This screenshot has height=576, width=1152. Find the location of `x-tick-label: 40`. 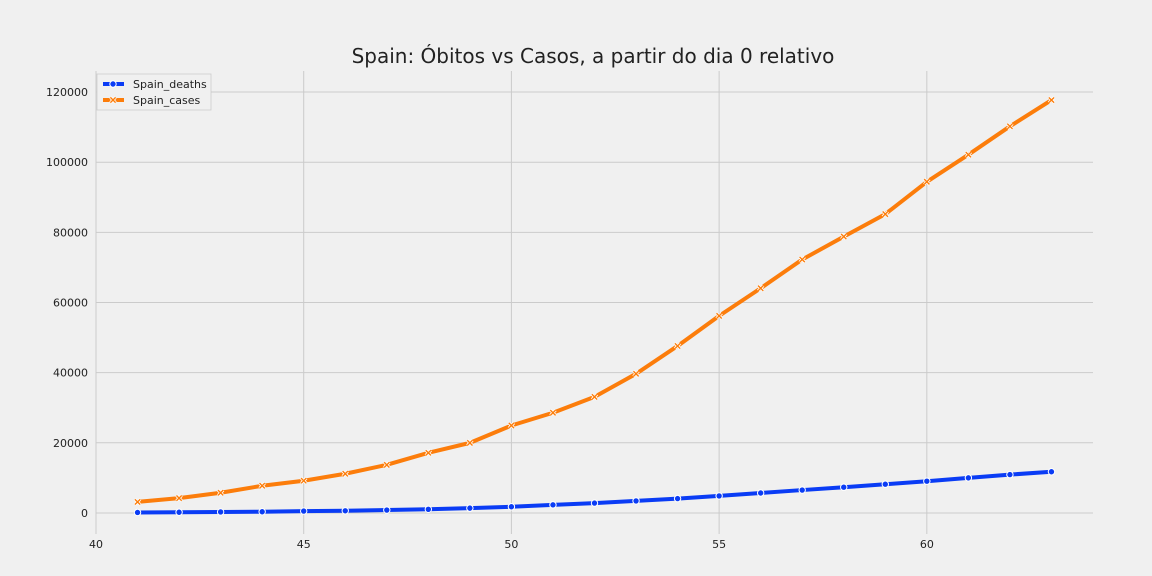

x-tick-label: 40 is located at coordinates (96, 544).